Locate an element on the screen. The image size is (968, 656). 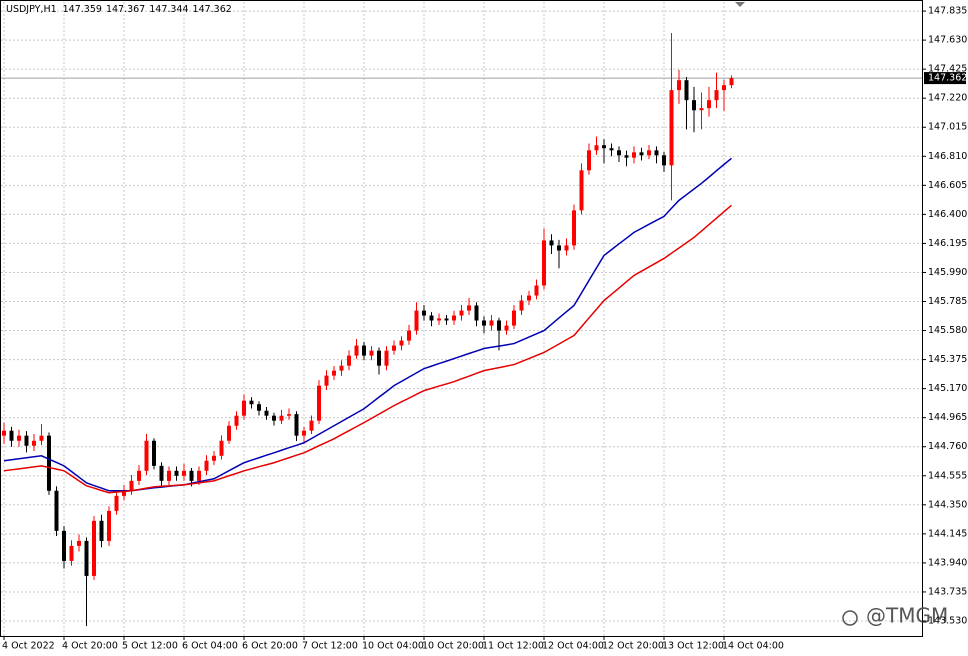
y-tick-label: 144.145 is located at coordinates (947, 533).